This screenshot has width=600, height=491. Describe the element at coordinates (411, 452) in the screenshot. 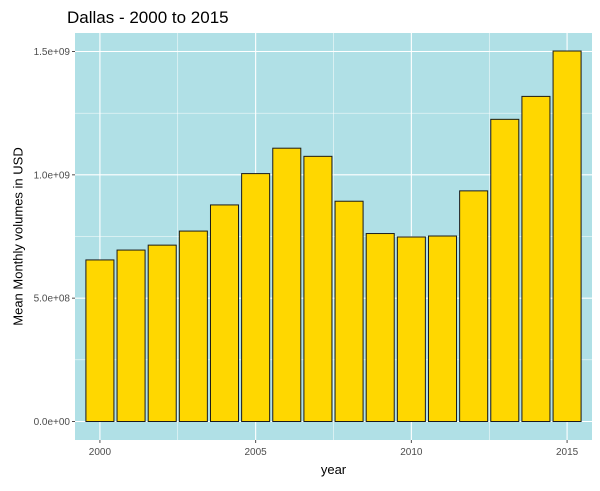

I see `x-tick-label: 2010` at that location.